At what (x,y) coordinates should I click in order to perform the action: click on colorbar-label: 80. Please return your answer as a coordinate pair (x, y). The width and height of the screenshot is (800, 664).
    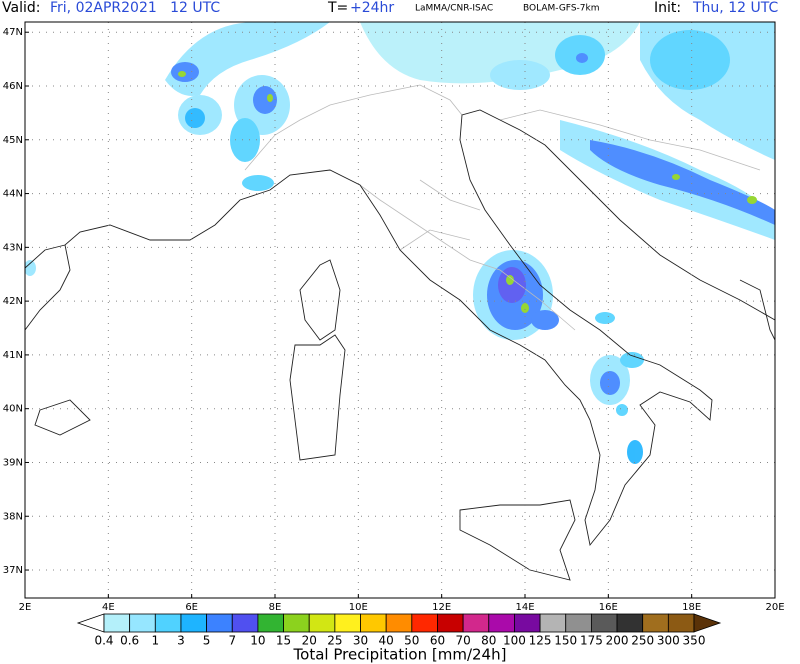
    Looking at the image, I should click on (488, 641).